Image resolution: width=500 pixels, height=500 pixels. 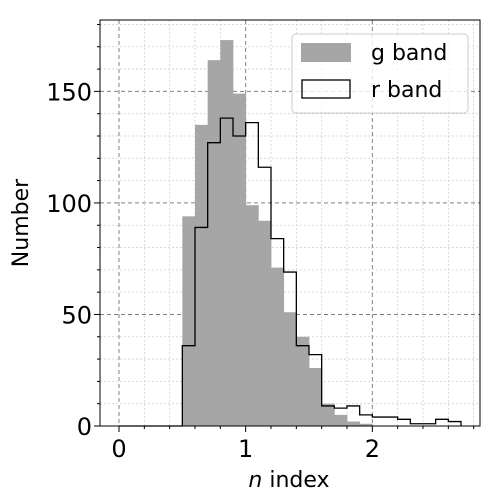 What do you see at coordinates (69, 92) in the screenshot?
I see `y-tick-label: 150` at bounding box center [69, 92].